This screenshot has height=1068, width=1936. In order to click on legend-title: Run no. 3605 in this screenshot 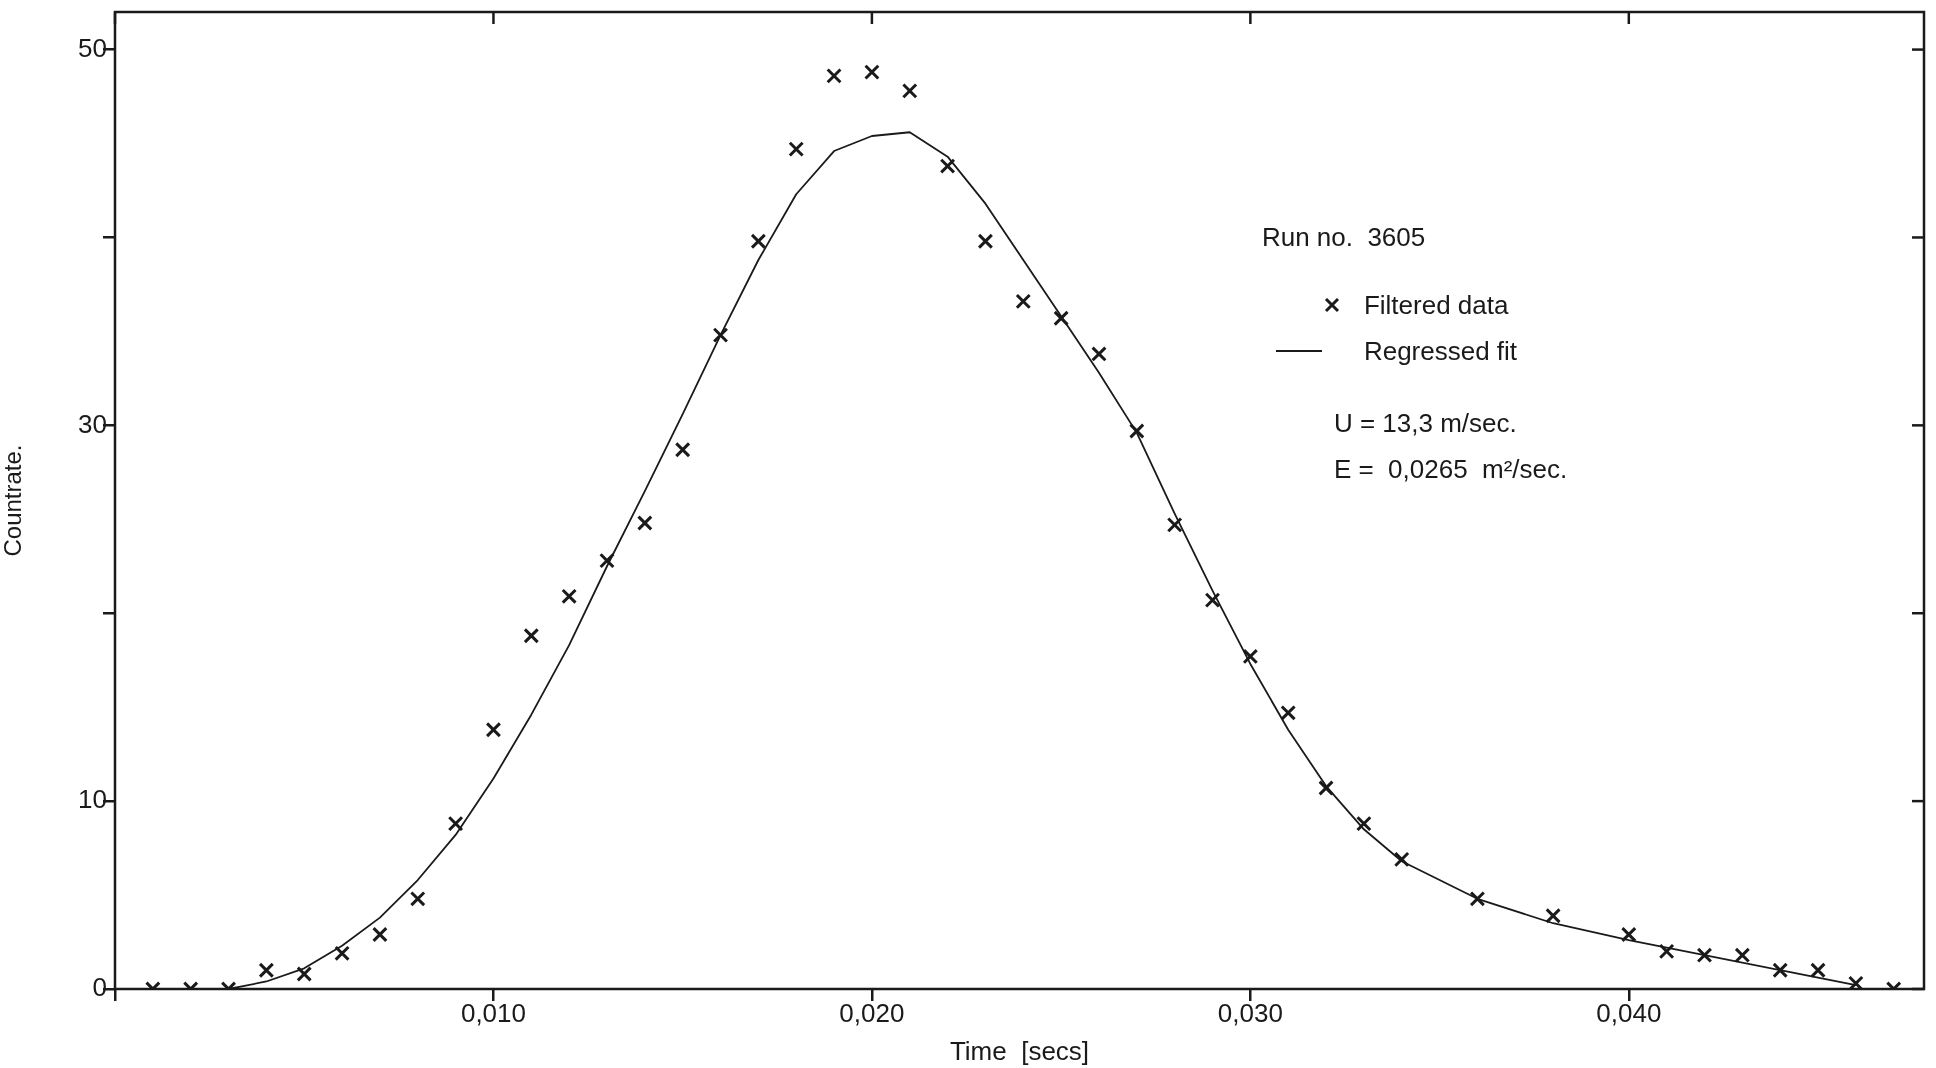, I will do `click(1344, 237)`.